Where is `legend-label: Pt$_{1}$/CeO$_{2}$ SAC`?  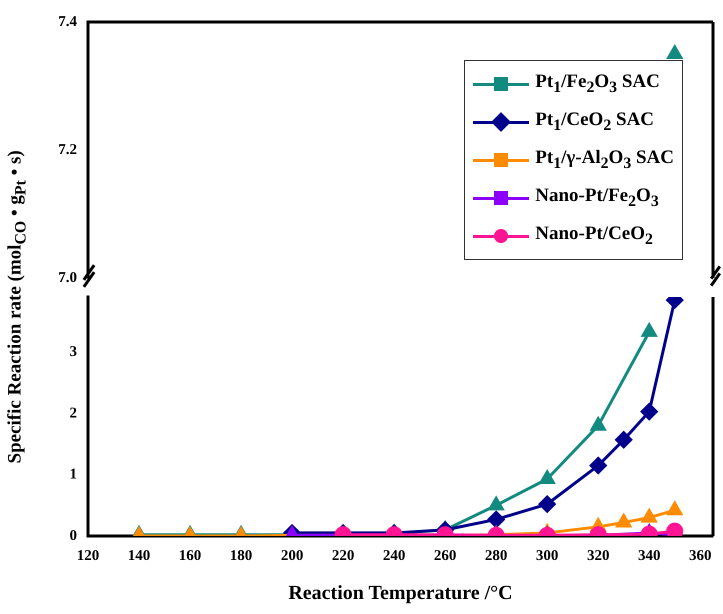 legend-label: Pt$_{1}$/CeO$_{2}$ SAC is located at coordinates (594, 122).